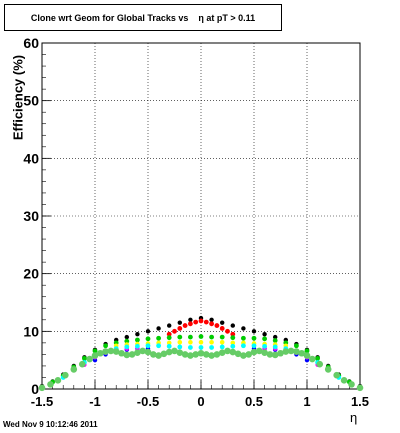 The width and height of the screenshot is (400, 433). I want to click on timestamp: Wed Nov 9 10:12:46 2011, so click(50, 424).